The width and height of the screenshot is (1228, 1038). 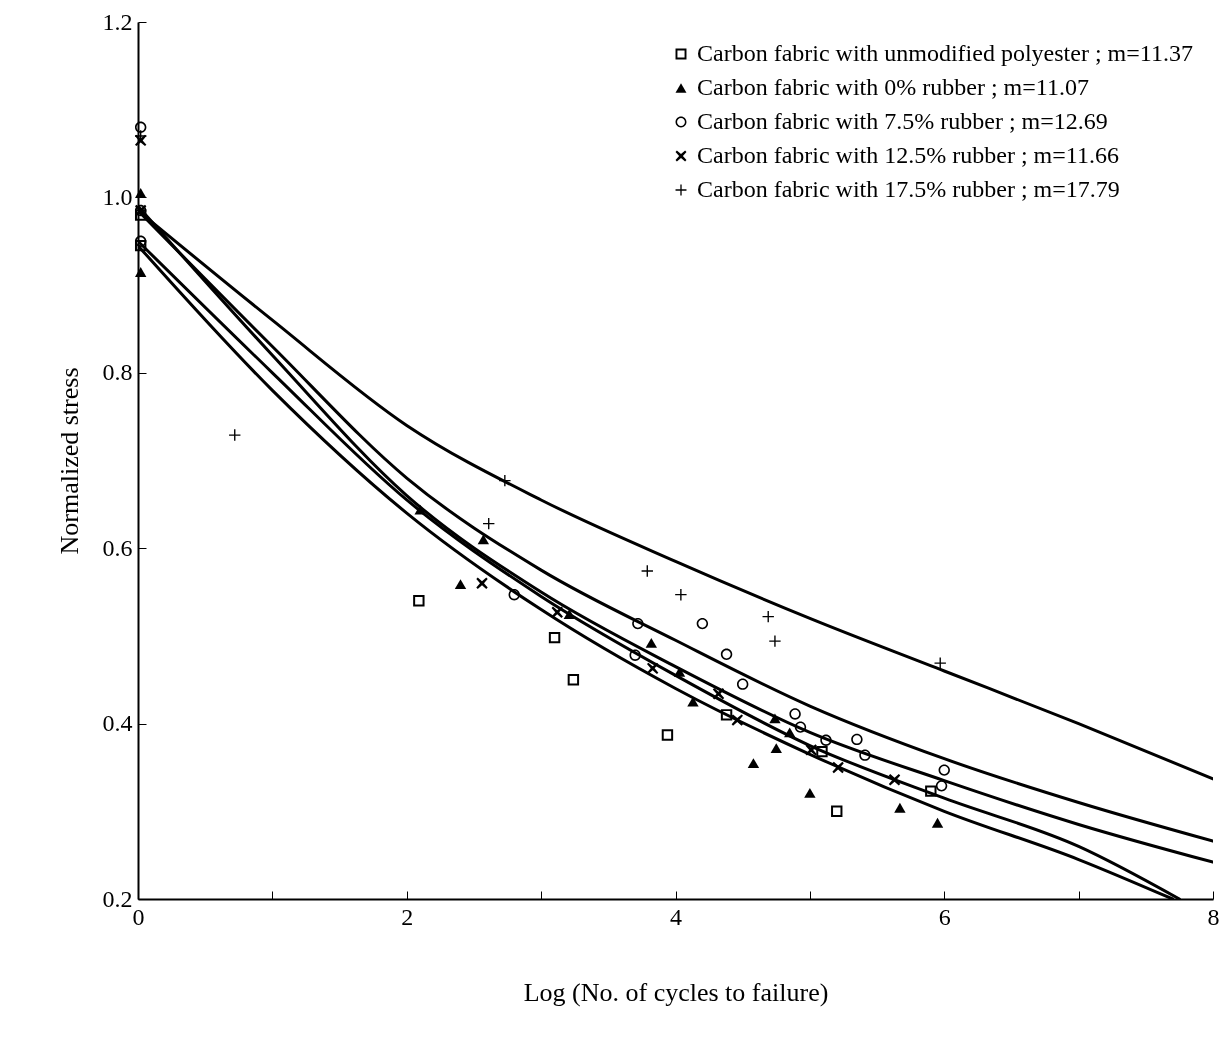 What do you see at coordinates (676, 992) in the screenshot?
I see `x-axis-title: Log (No. of cycles to failure)` at bounding box center [676, 992].